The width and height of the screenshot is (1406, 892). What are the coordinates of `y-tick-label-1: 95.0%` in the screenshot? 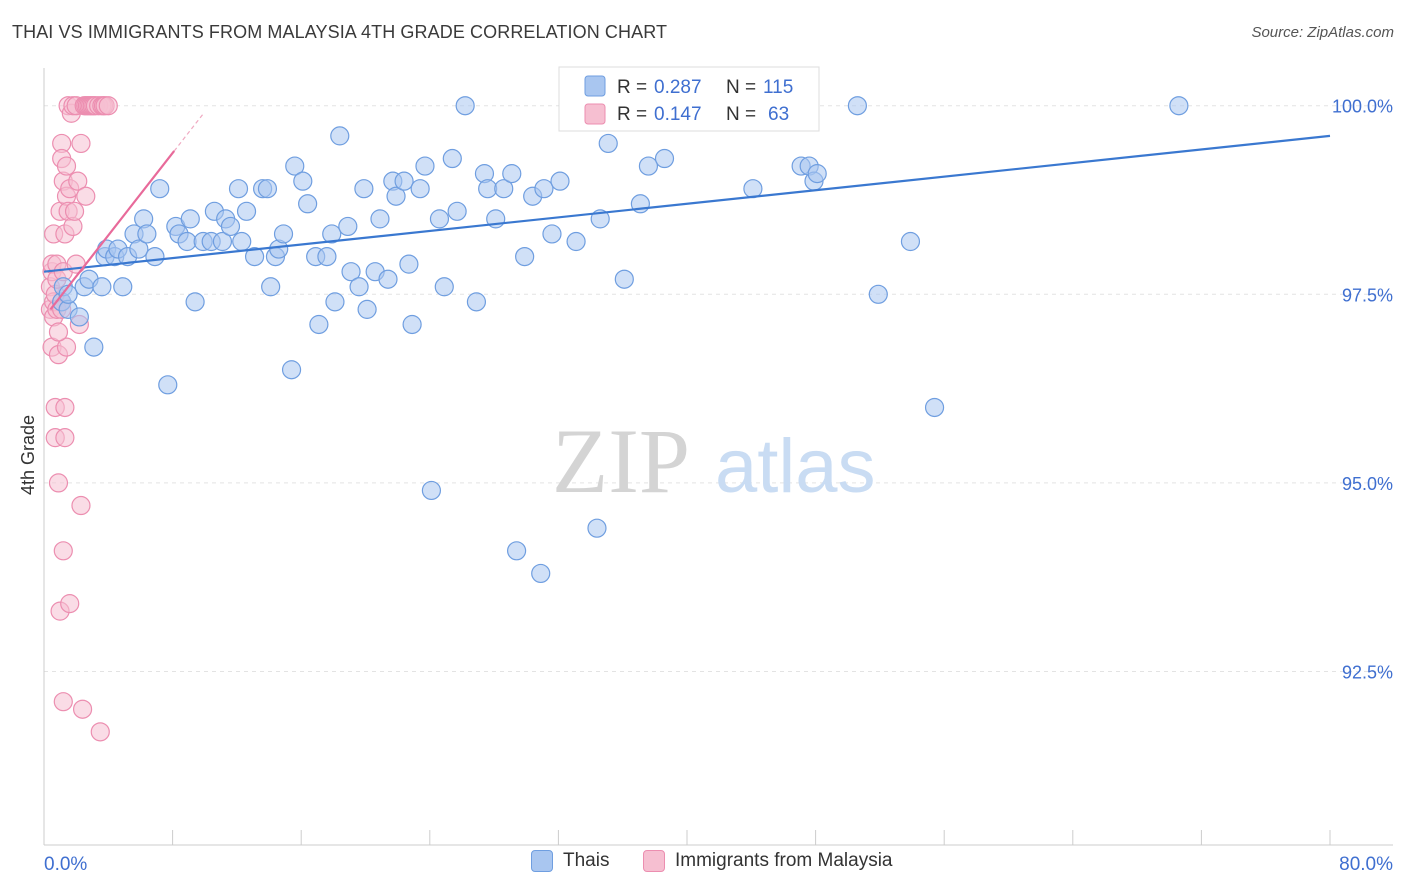 It's located at (1367, 484).